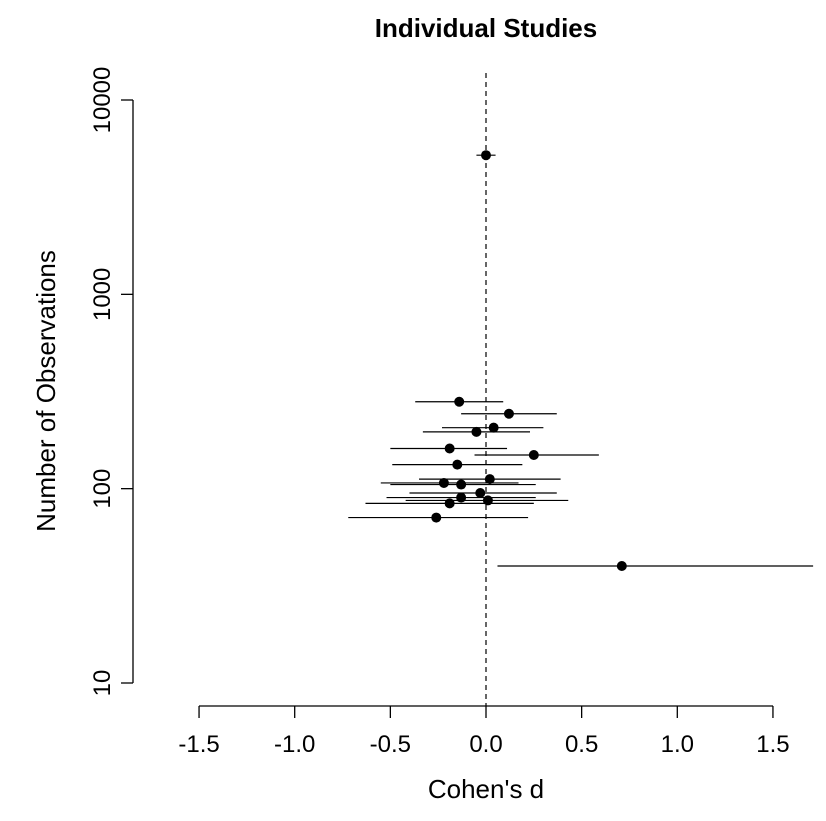 Image resolution: width=826 pixels, height=821 pixels. I want to click on y-axis: 10 100 1000 10000 Number of Observations, so click(82, 382).